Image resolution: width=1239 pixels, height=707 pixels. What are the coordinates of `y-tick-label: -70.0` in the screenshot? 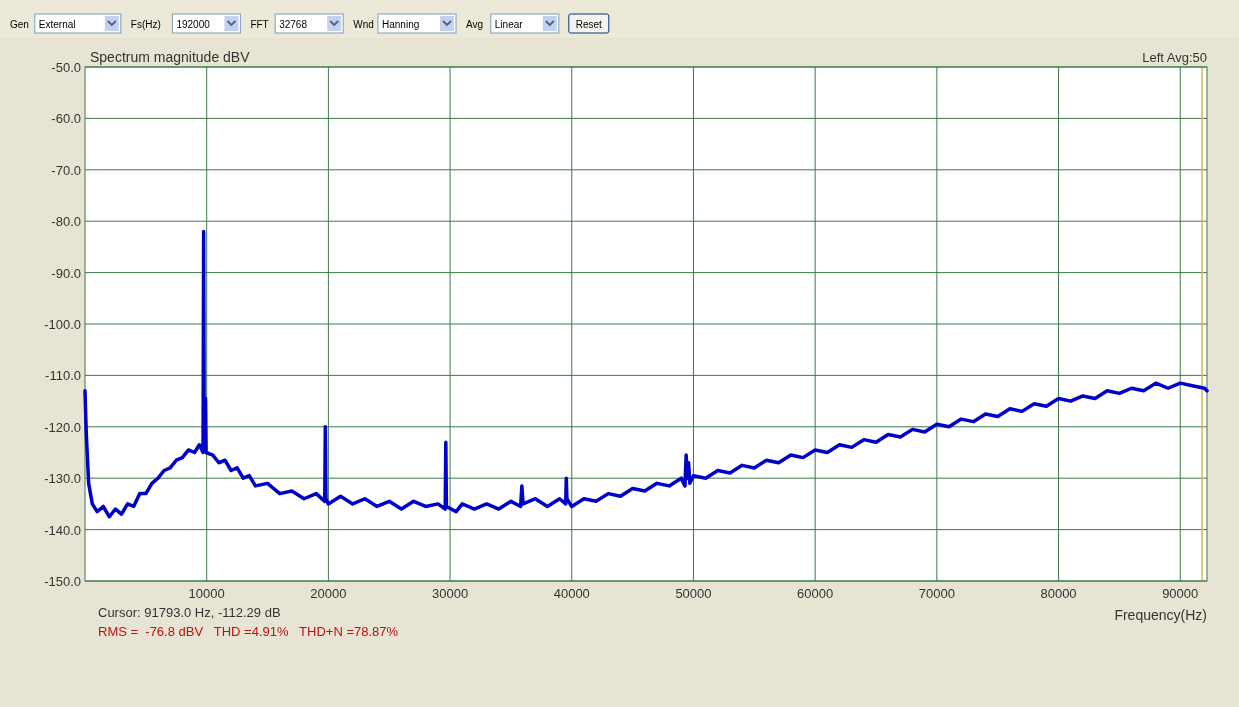 It's located at (66, 170).